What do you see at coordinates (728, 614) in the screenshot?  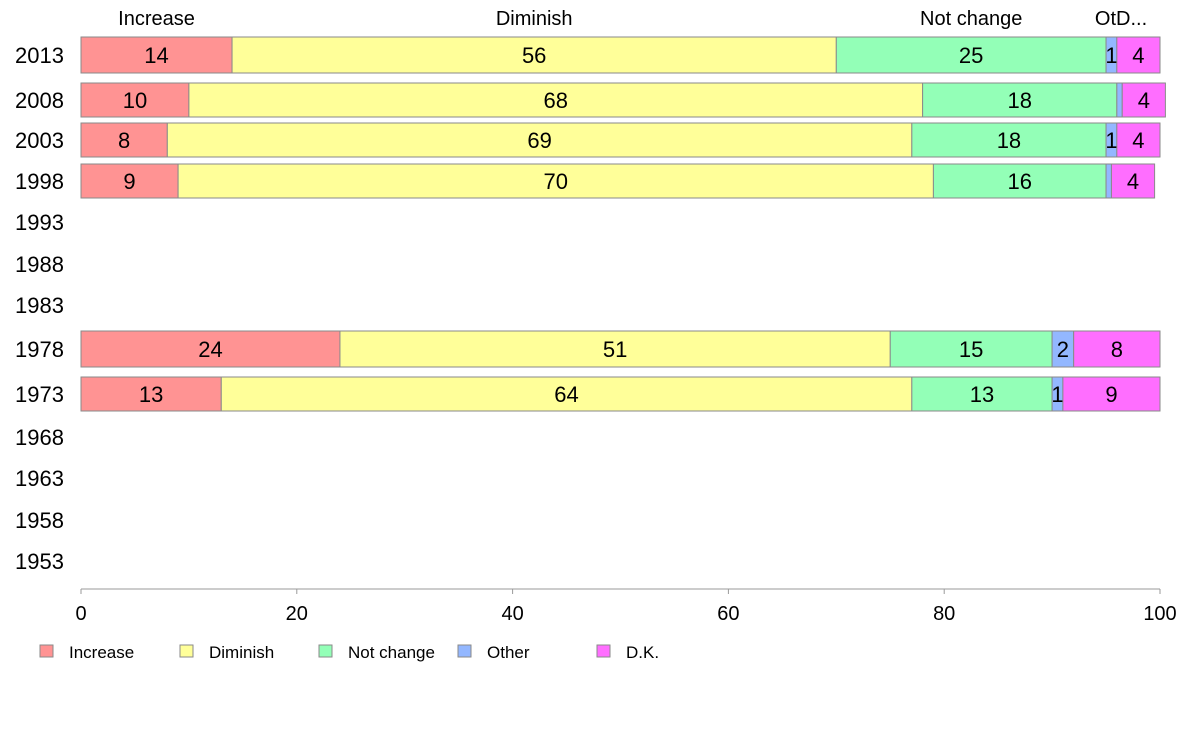 I see `x-tick-label: 60` at bounding box center [728, 614].